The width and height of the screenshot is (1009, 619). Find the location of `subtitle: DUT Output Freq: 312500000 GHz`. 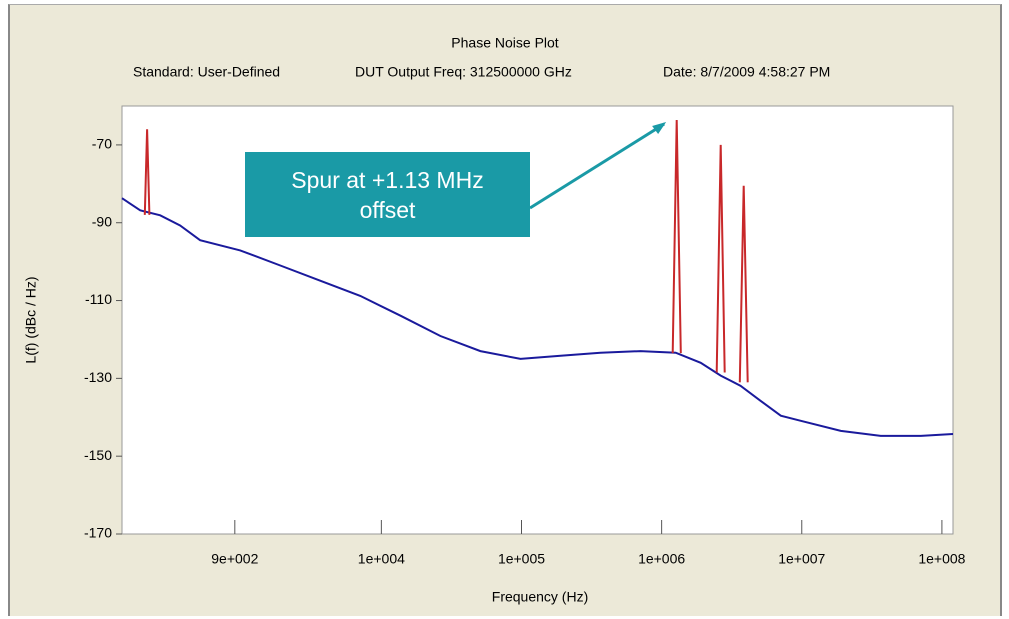

subtitle: DUT Output Freq: 312500000 GHz is located at coordinates (463, 72).